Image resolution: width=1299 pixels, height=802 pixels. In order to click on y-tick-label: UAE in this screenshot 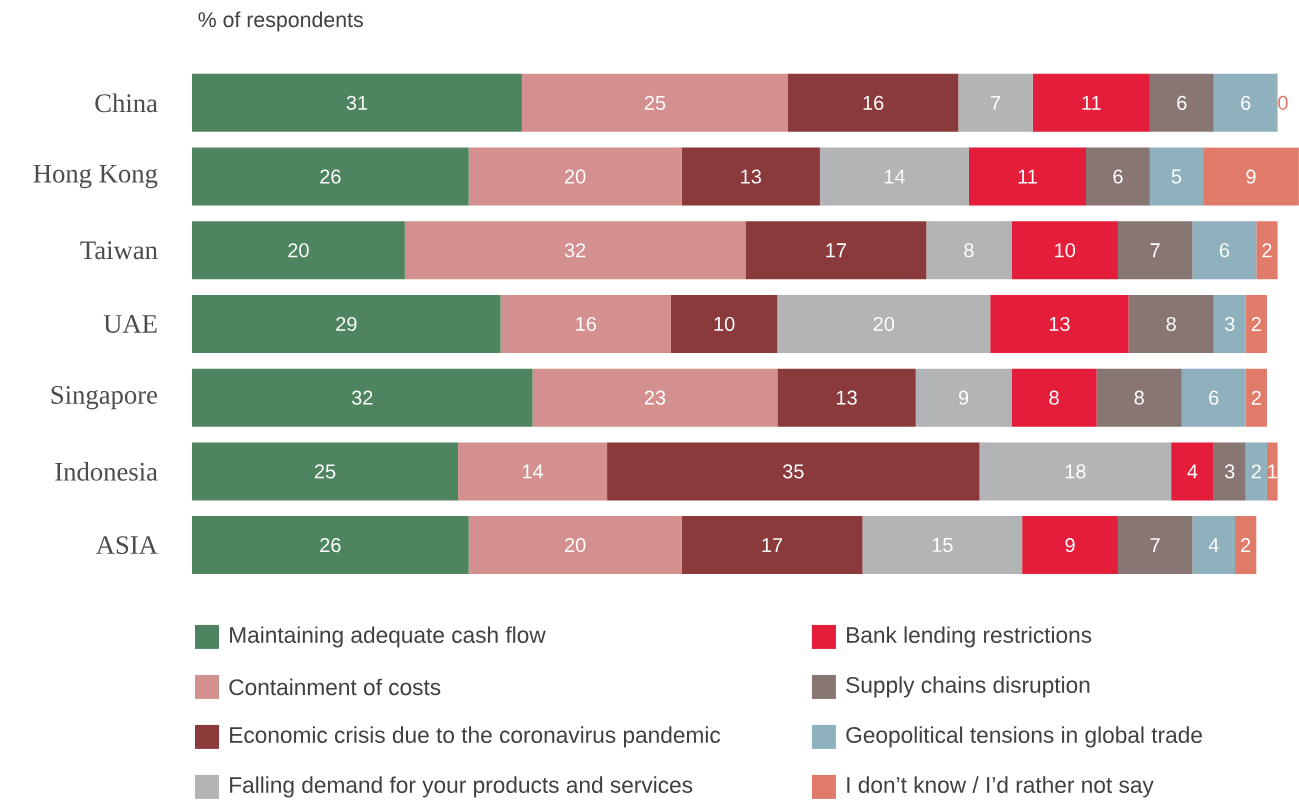, I will do `click(130, 324)`.